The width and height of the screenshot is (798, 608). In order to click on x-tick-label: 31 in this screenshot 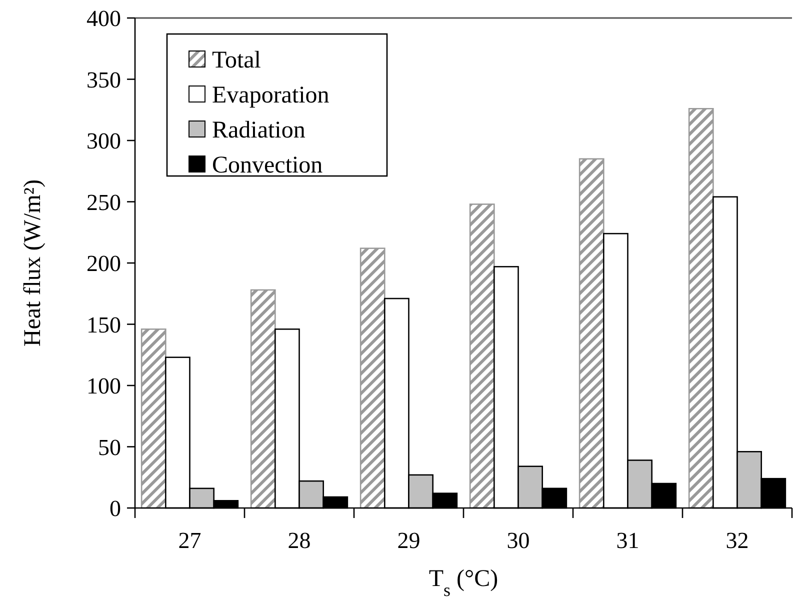, I will do `click(628, 540)`.